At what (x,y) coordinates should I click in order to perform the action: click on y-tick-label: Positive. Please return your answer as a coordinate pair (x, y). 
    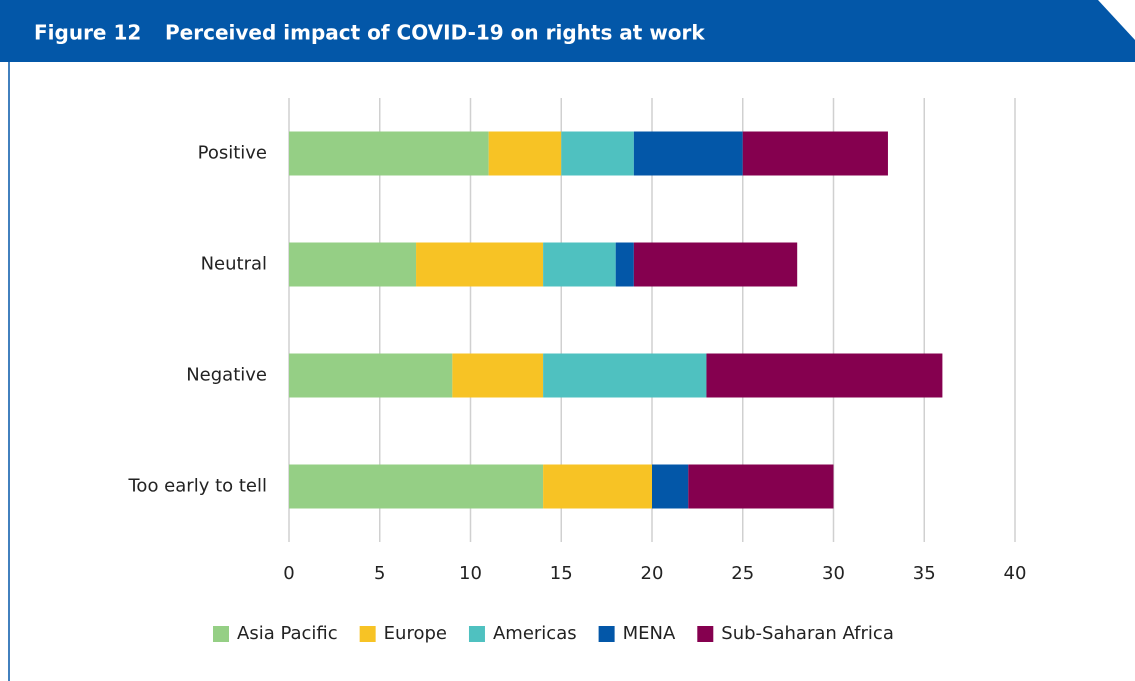
    Looking at the image, I should click on (232, 153).